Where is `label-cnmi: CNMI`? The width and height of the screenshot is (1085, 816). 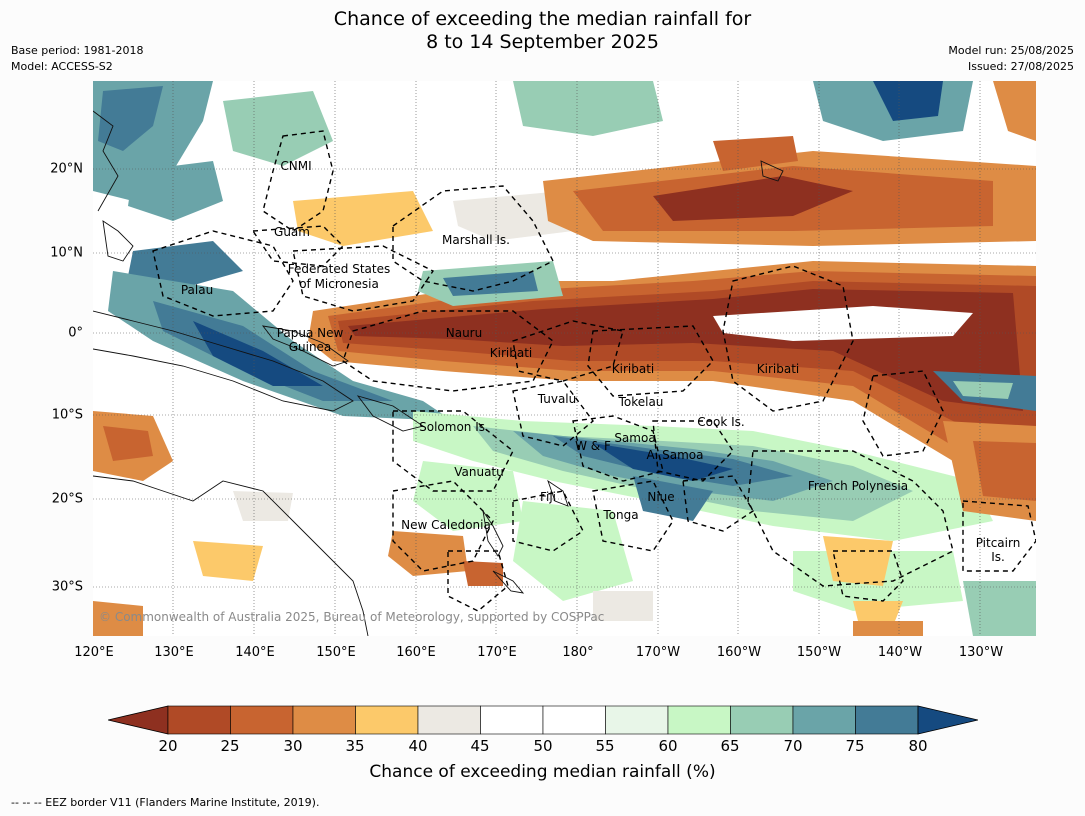
label-cnmi: CNMI is located at coordinates (295, 166).